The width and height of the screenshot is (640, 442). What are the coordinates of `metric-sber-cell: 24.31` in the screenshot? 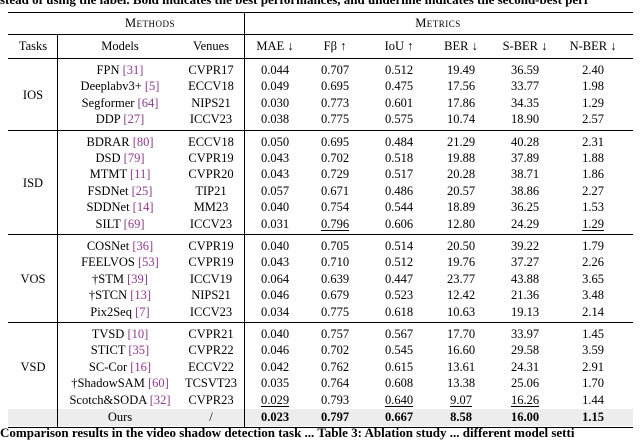 It's located at (525, 366).